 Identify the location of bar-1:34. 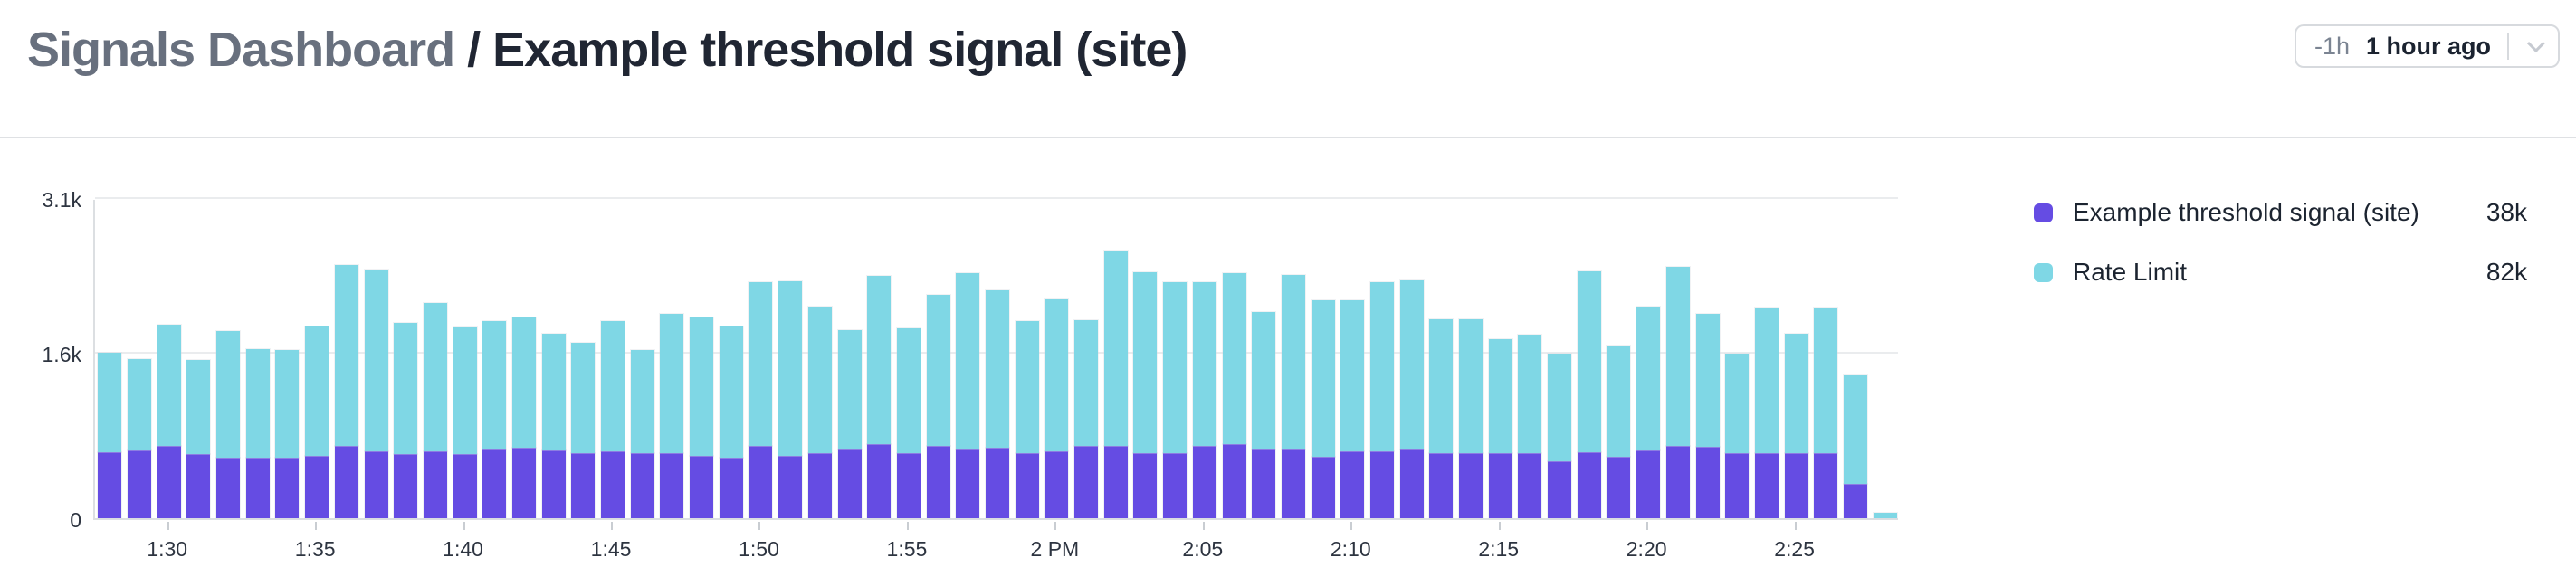
(288, 358).